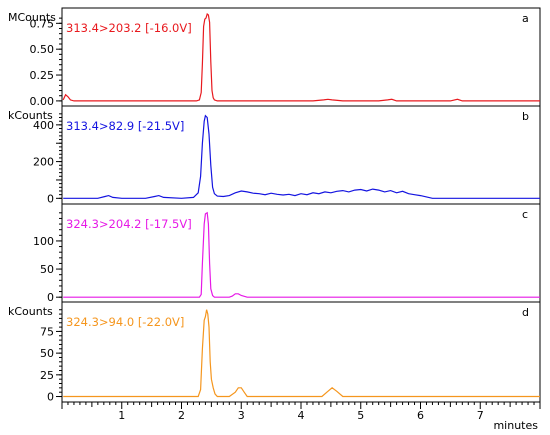 The width and height of the screenshot is (550, 435). Describe the element at coordinates (480, 415) in the screenshot. I see `x-tick-label: 7` at that location.